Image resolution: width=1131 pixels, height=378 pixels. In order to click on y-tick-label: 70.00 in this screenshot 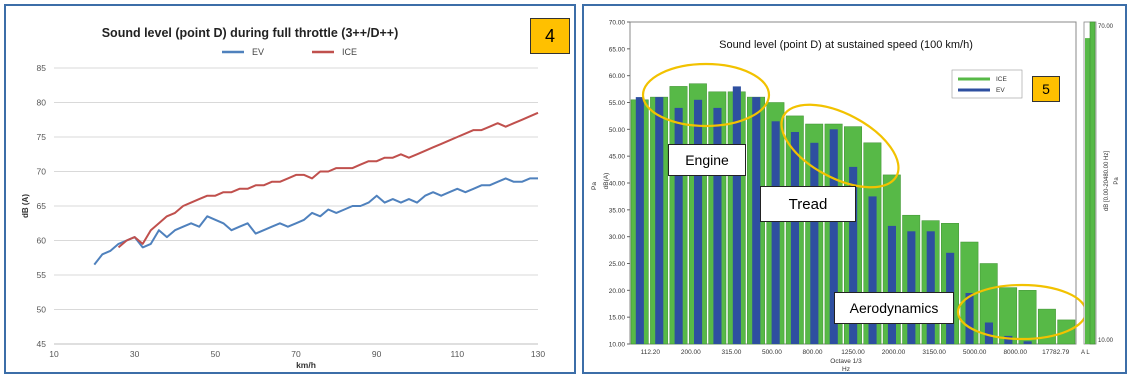, I will do `click(617, 23)`.